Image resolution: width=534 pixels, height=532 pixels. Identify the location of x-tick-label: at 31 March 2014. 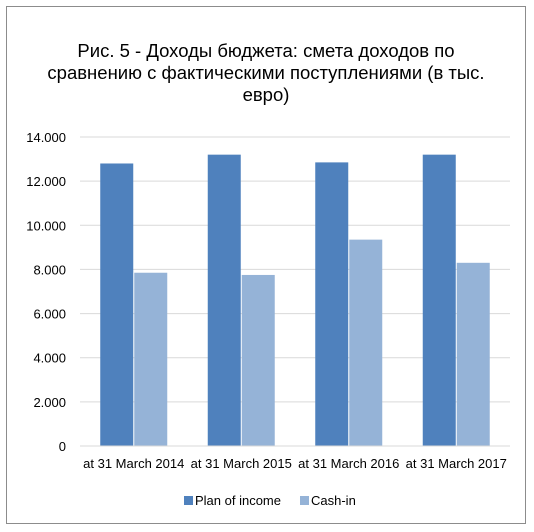
(133, 463).